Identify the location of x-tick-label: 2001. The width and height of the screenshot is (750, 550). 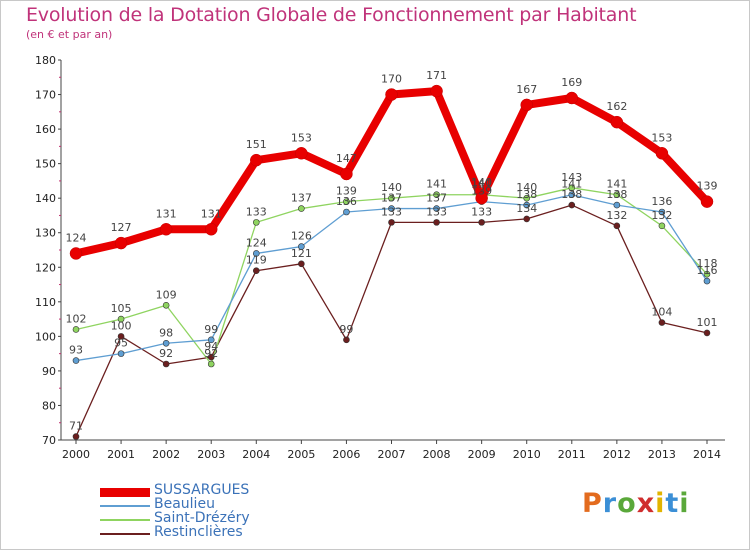
(121, 454).